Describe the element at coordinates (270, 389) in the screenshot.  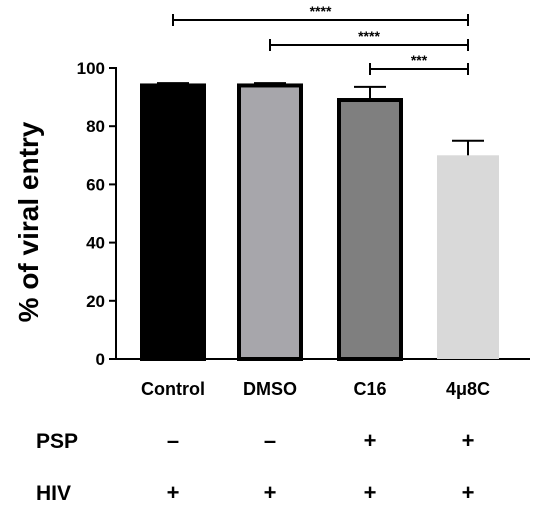
I see `x-tick-label: DMSO` at that location.